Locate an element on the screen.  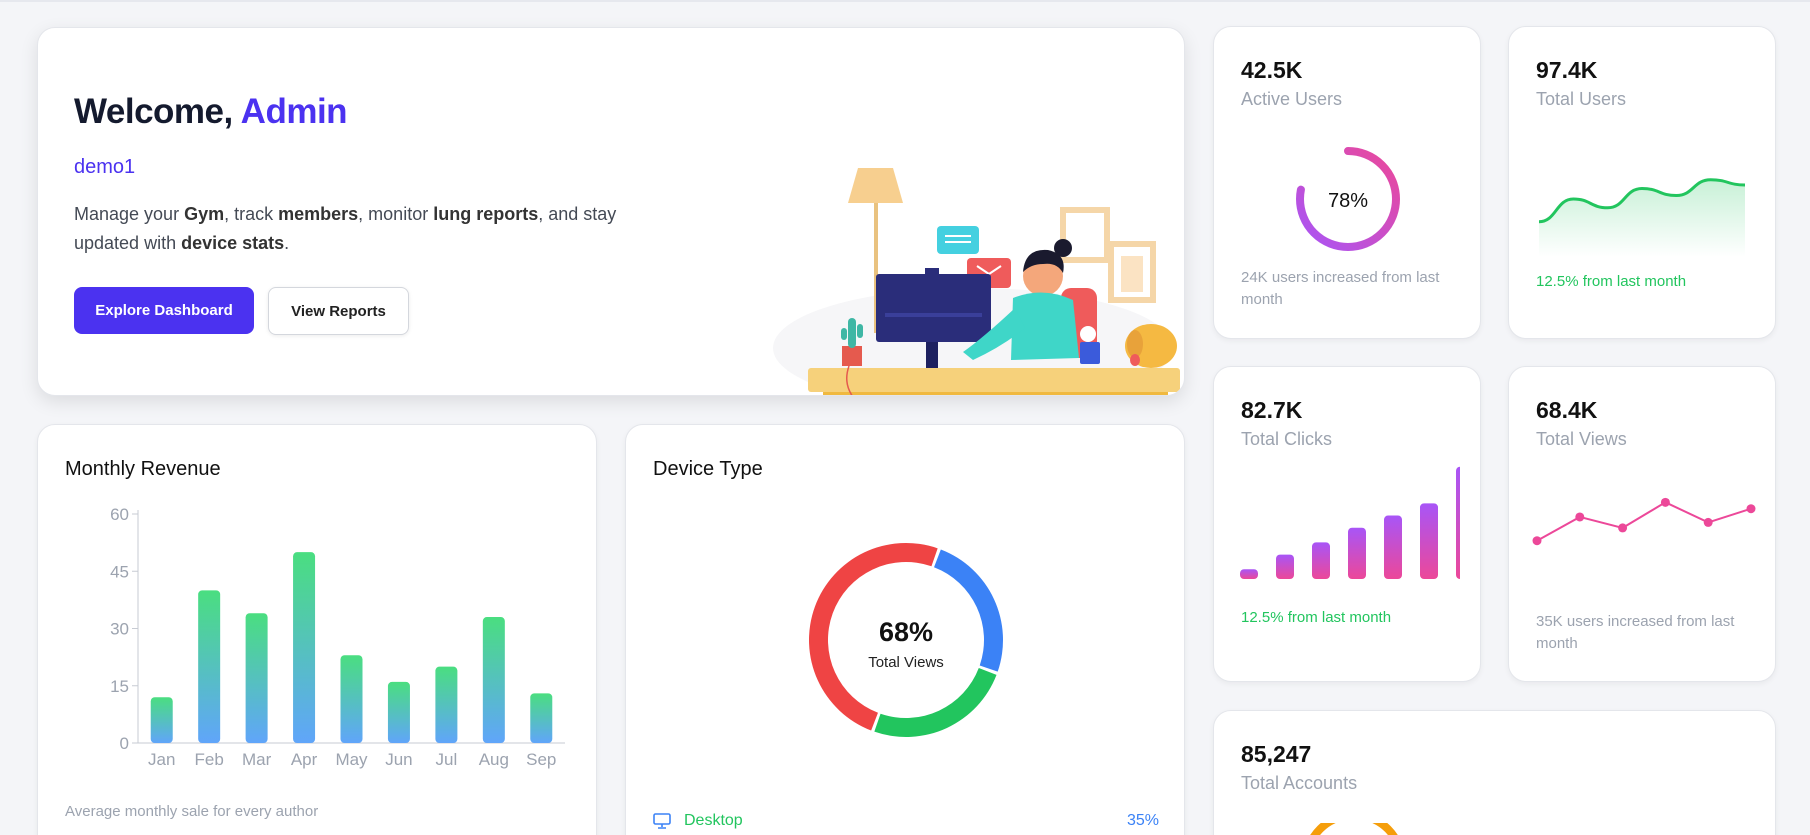
view-reports-button: View Reports is located at coordinates (338, 311).